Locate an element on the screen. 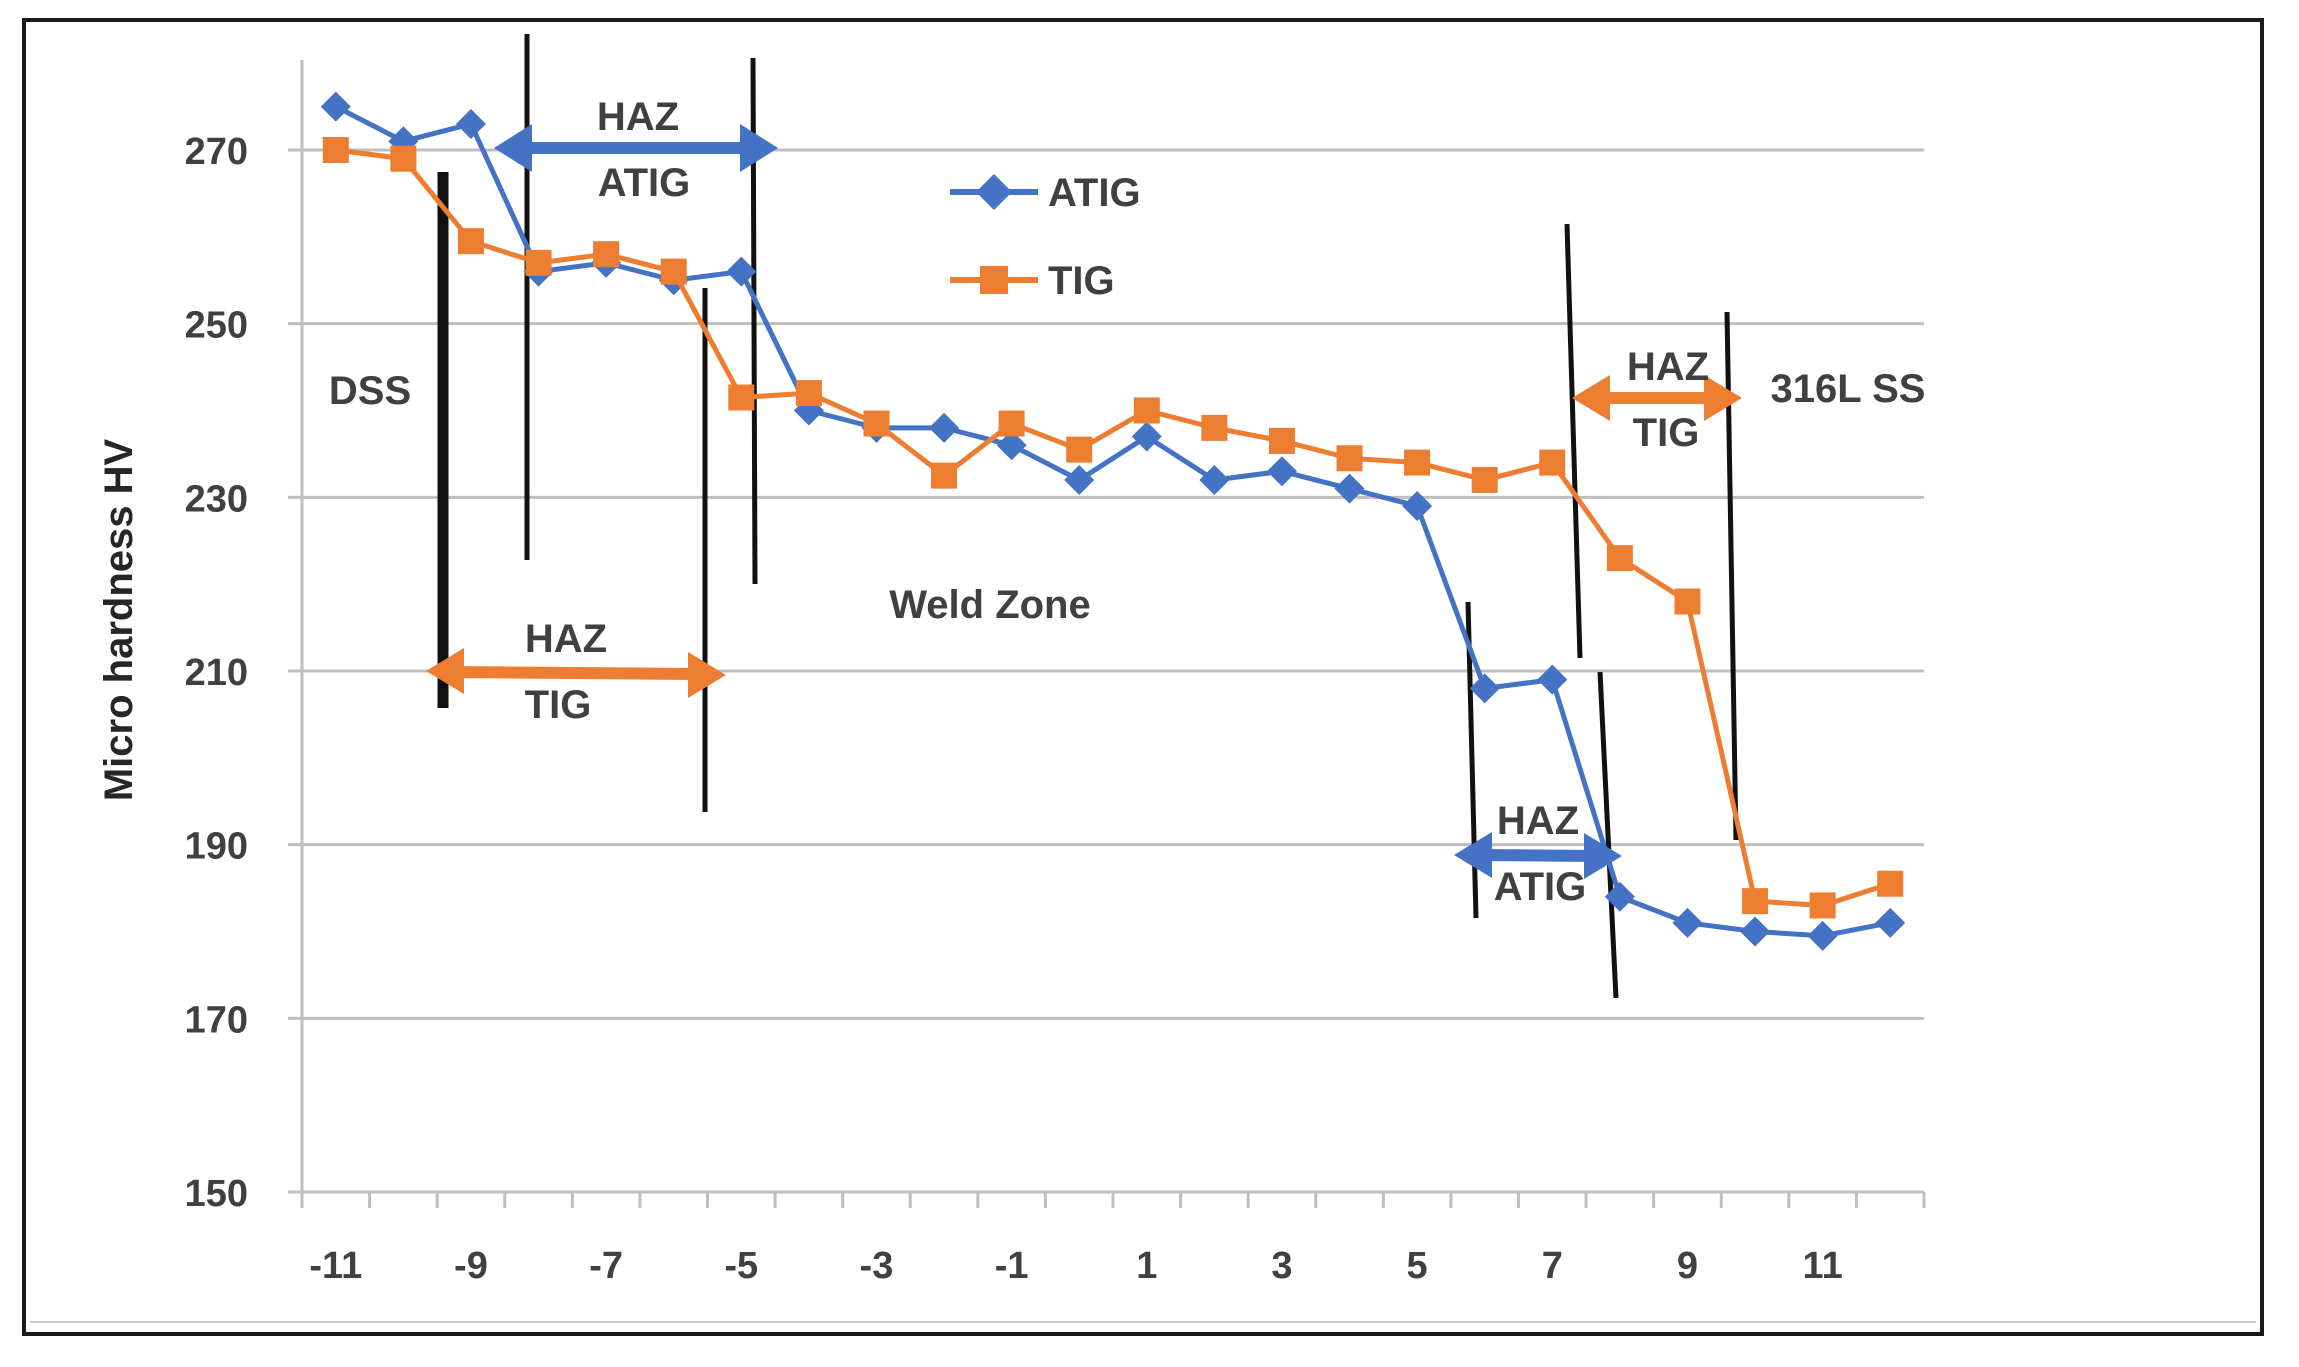 The width and height of the screenshot is (2299, 1367). y-tick-label: 210 is located at coordinates (216, 673).